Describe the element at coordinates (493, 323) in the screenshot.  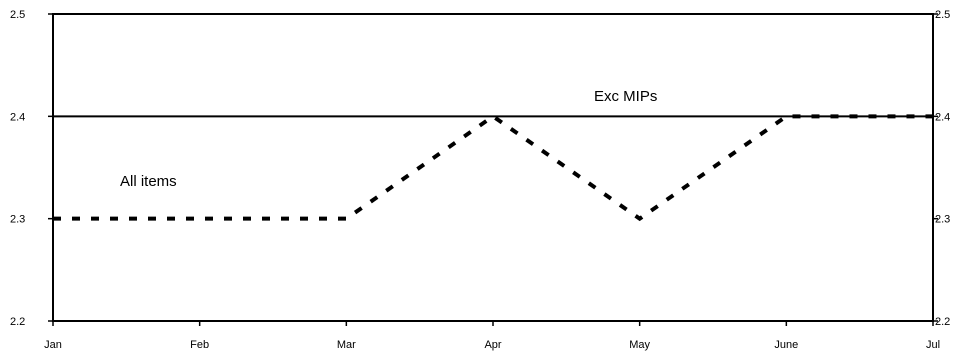
I see `x-axis-ticks` at that location.